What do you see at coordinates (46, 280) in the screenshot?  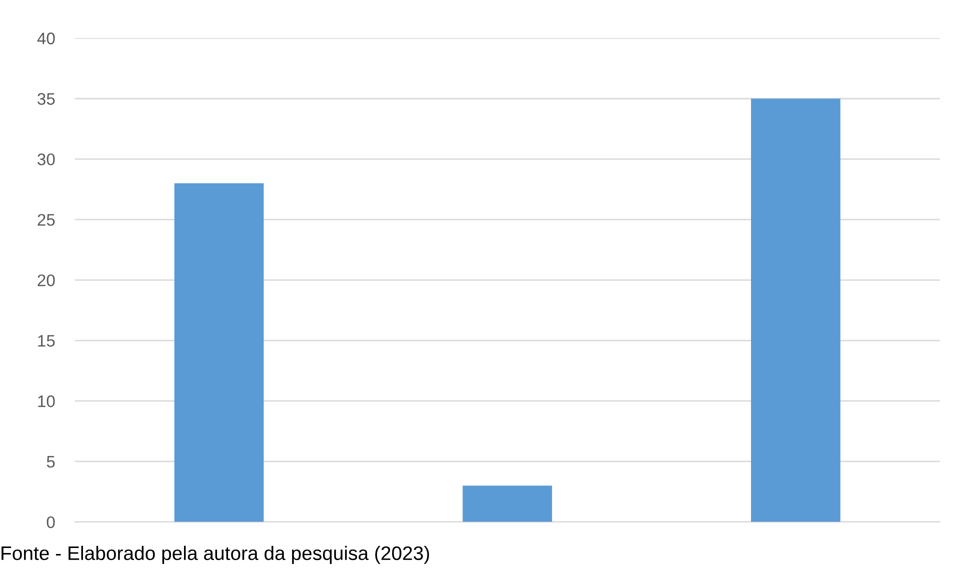 I see `y-tick-label: 20` at bounding box center [46, 280].